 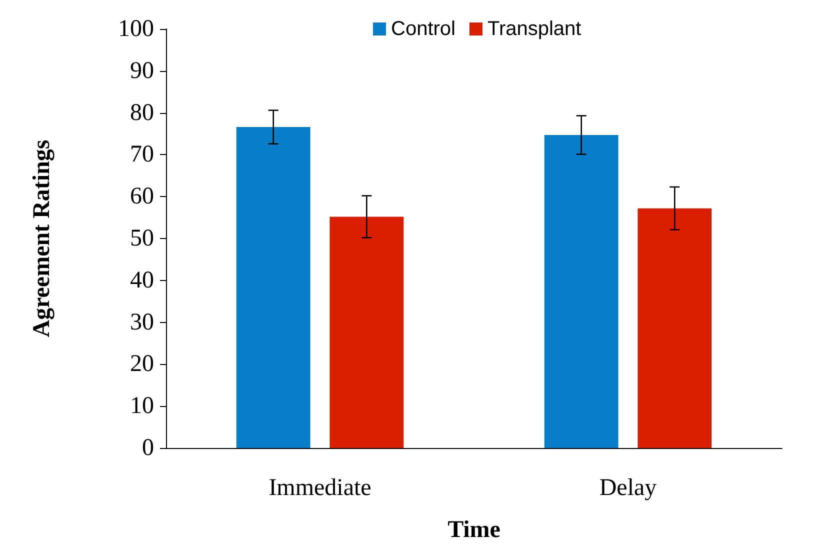 What do you see at coordinates (474, 530) in the screenshot?
I see `x-axis-title: Time` at bounding box center [474, 530].